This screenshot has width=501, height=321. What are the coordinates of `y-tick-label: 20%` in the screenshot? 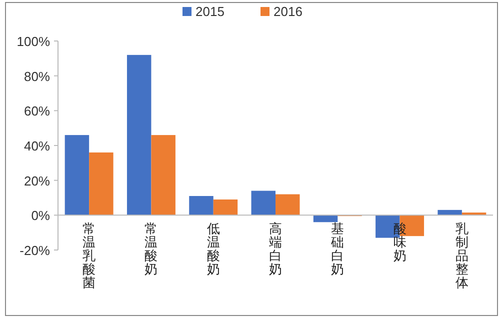 It's located at (37, 180).